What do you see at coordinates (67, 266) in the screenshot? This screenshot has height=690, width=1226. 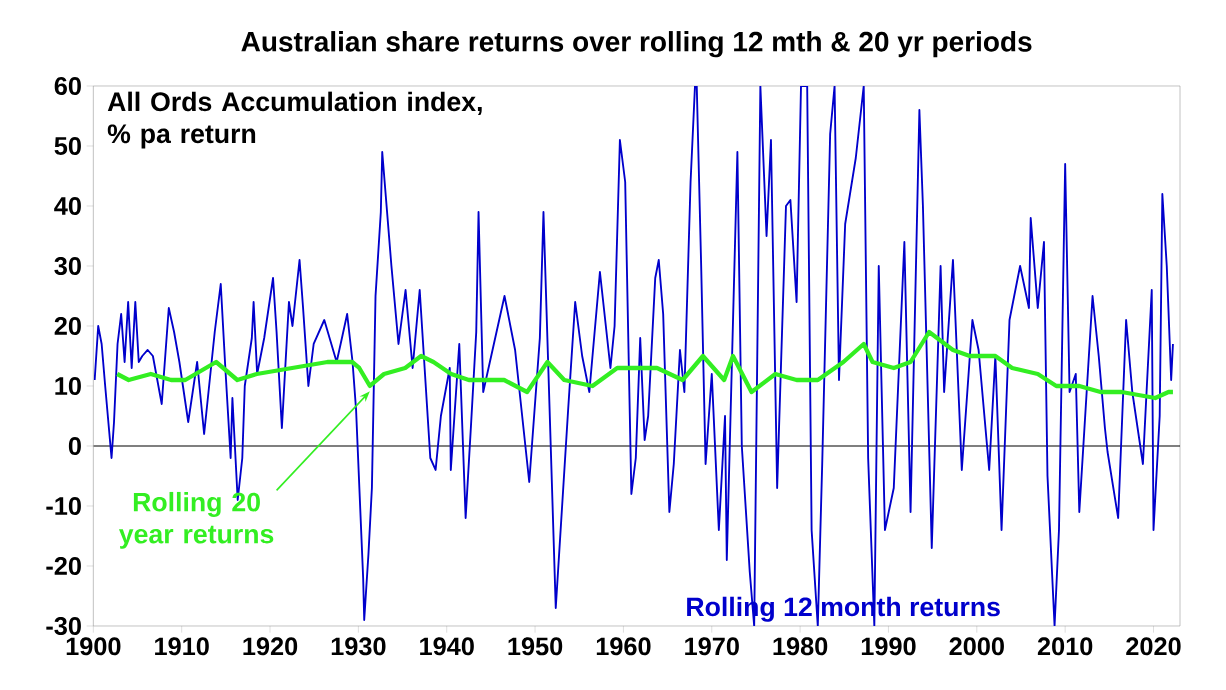 I see `y-tick-label: 30` at bounding box center [67, 266].